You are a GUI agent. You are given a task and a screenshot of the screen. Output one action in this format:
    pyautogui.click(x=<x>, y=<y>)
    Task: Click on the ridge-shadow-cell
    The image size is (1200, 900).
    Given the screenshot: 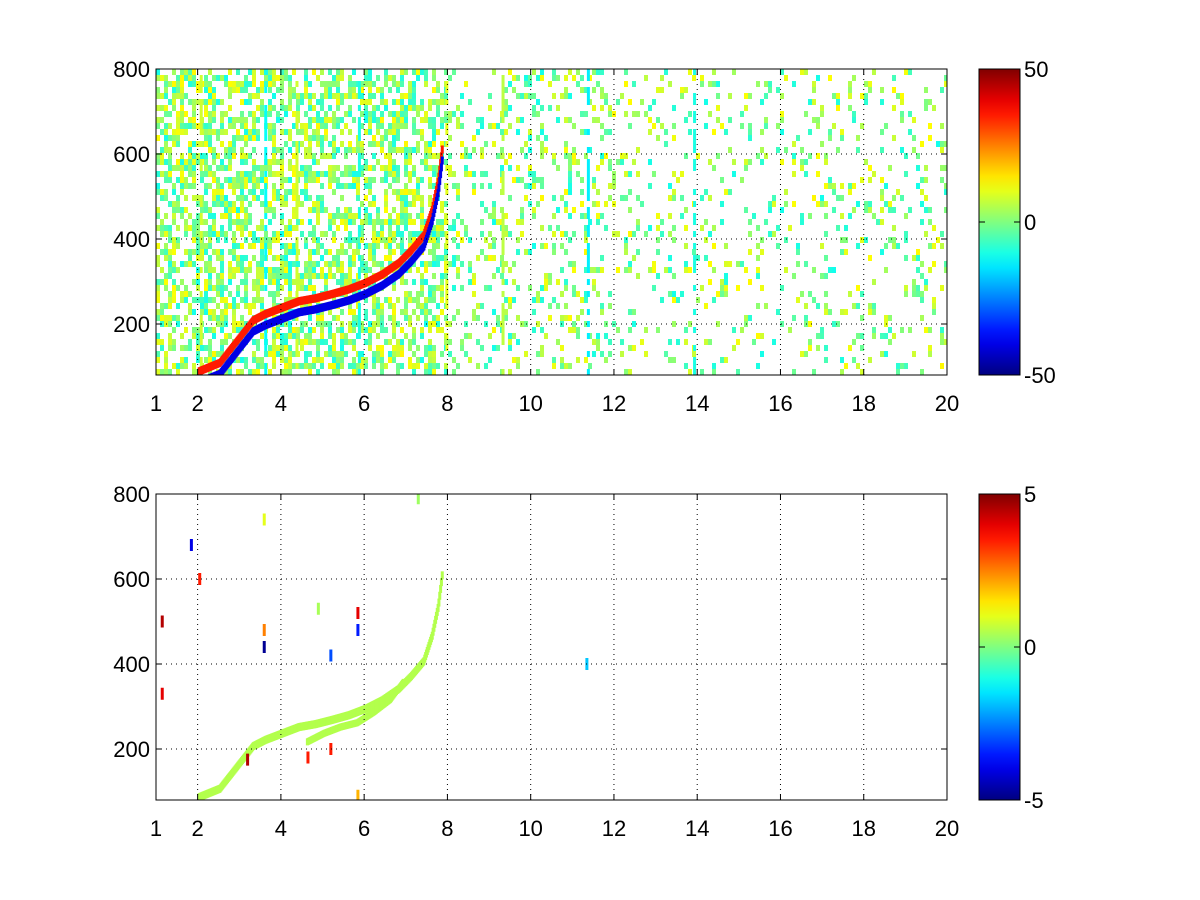 What is the action you would take?
    pyautogui.click(x=206, y=379)
    